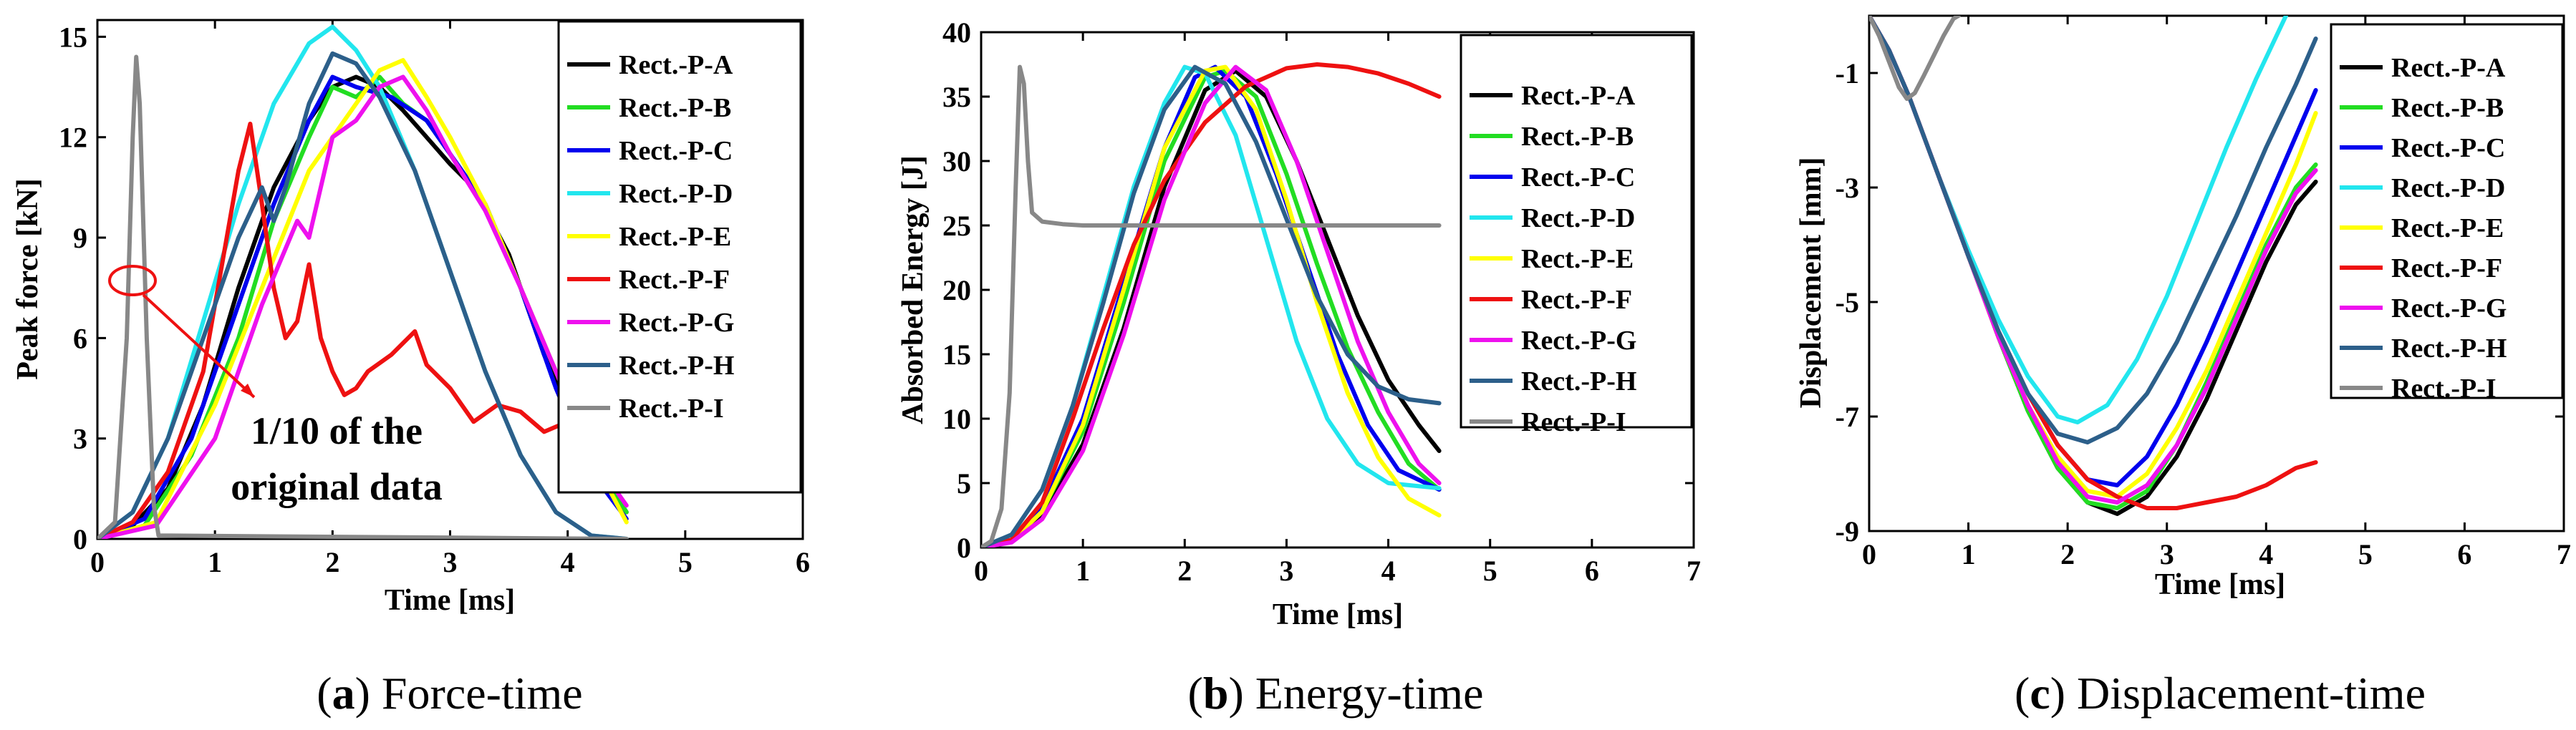 This screenshot has width=2576, height=730. I want to click on series-lines-a, so click(363, 281).